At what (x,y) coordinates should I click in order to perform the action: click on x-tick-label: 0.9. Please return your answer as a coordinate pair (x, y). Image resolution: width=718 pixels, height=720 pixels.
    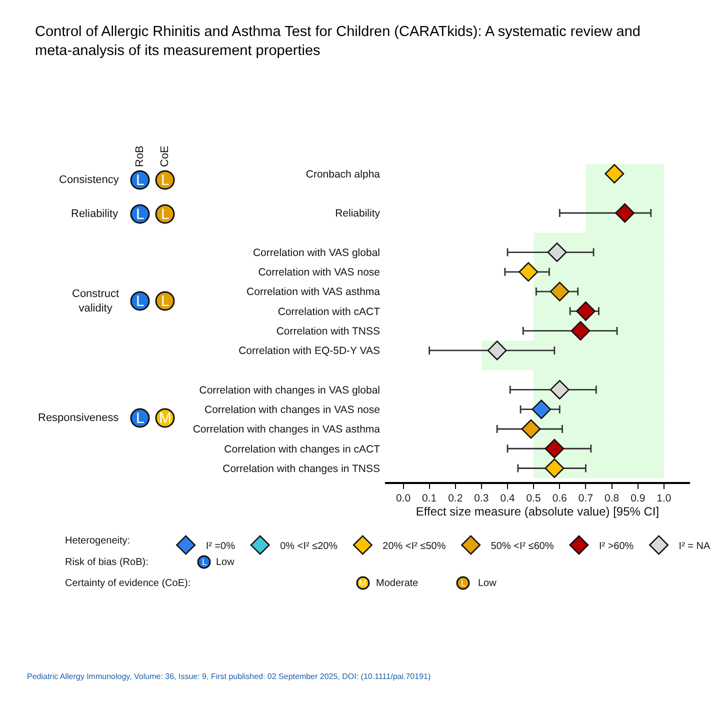
    Looking at the image, I should click on (638, 498).